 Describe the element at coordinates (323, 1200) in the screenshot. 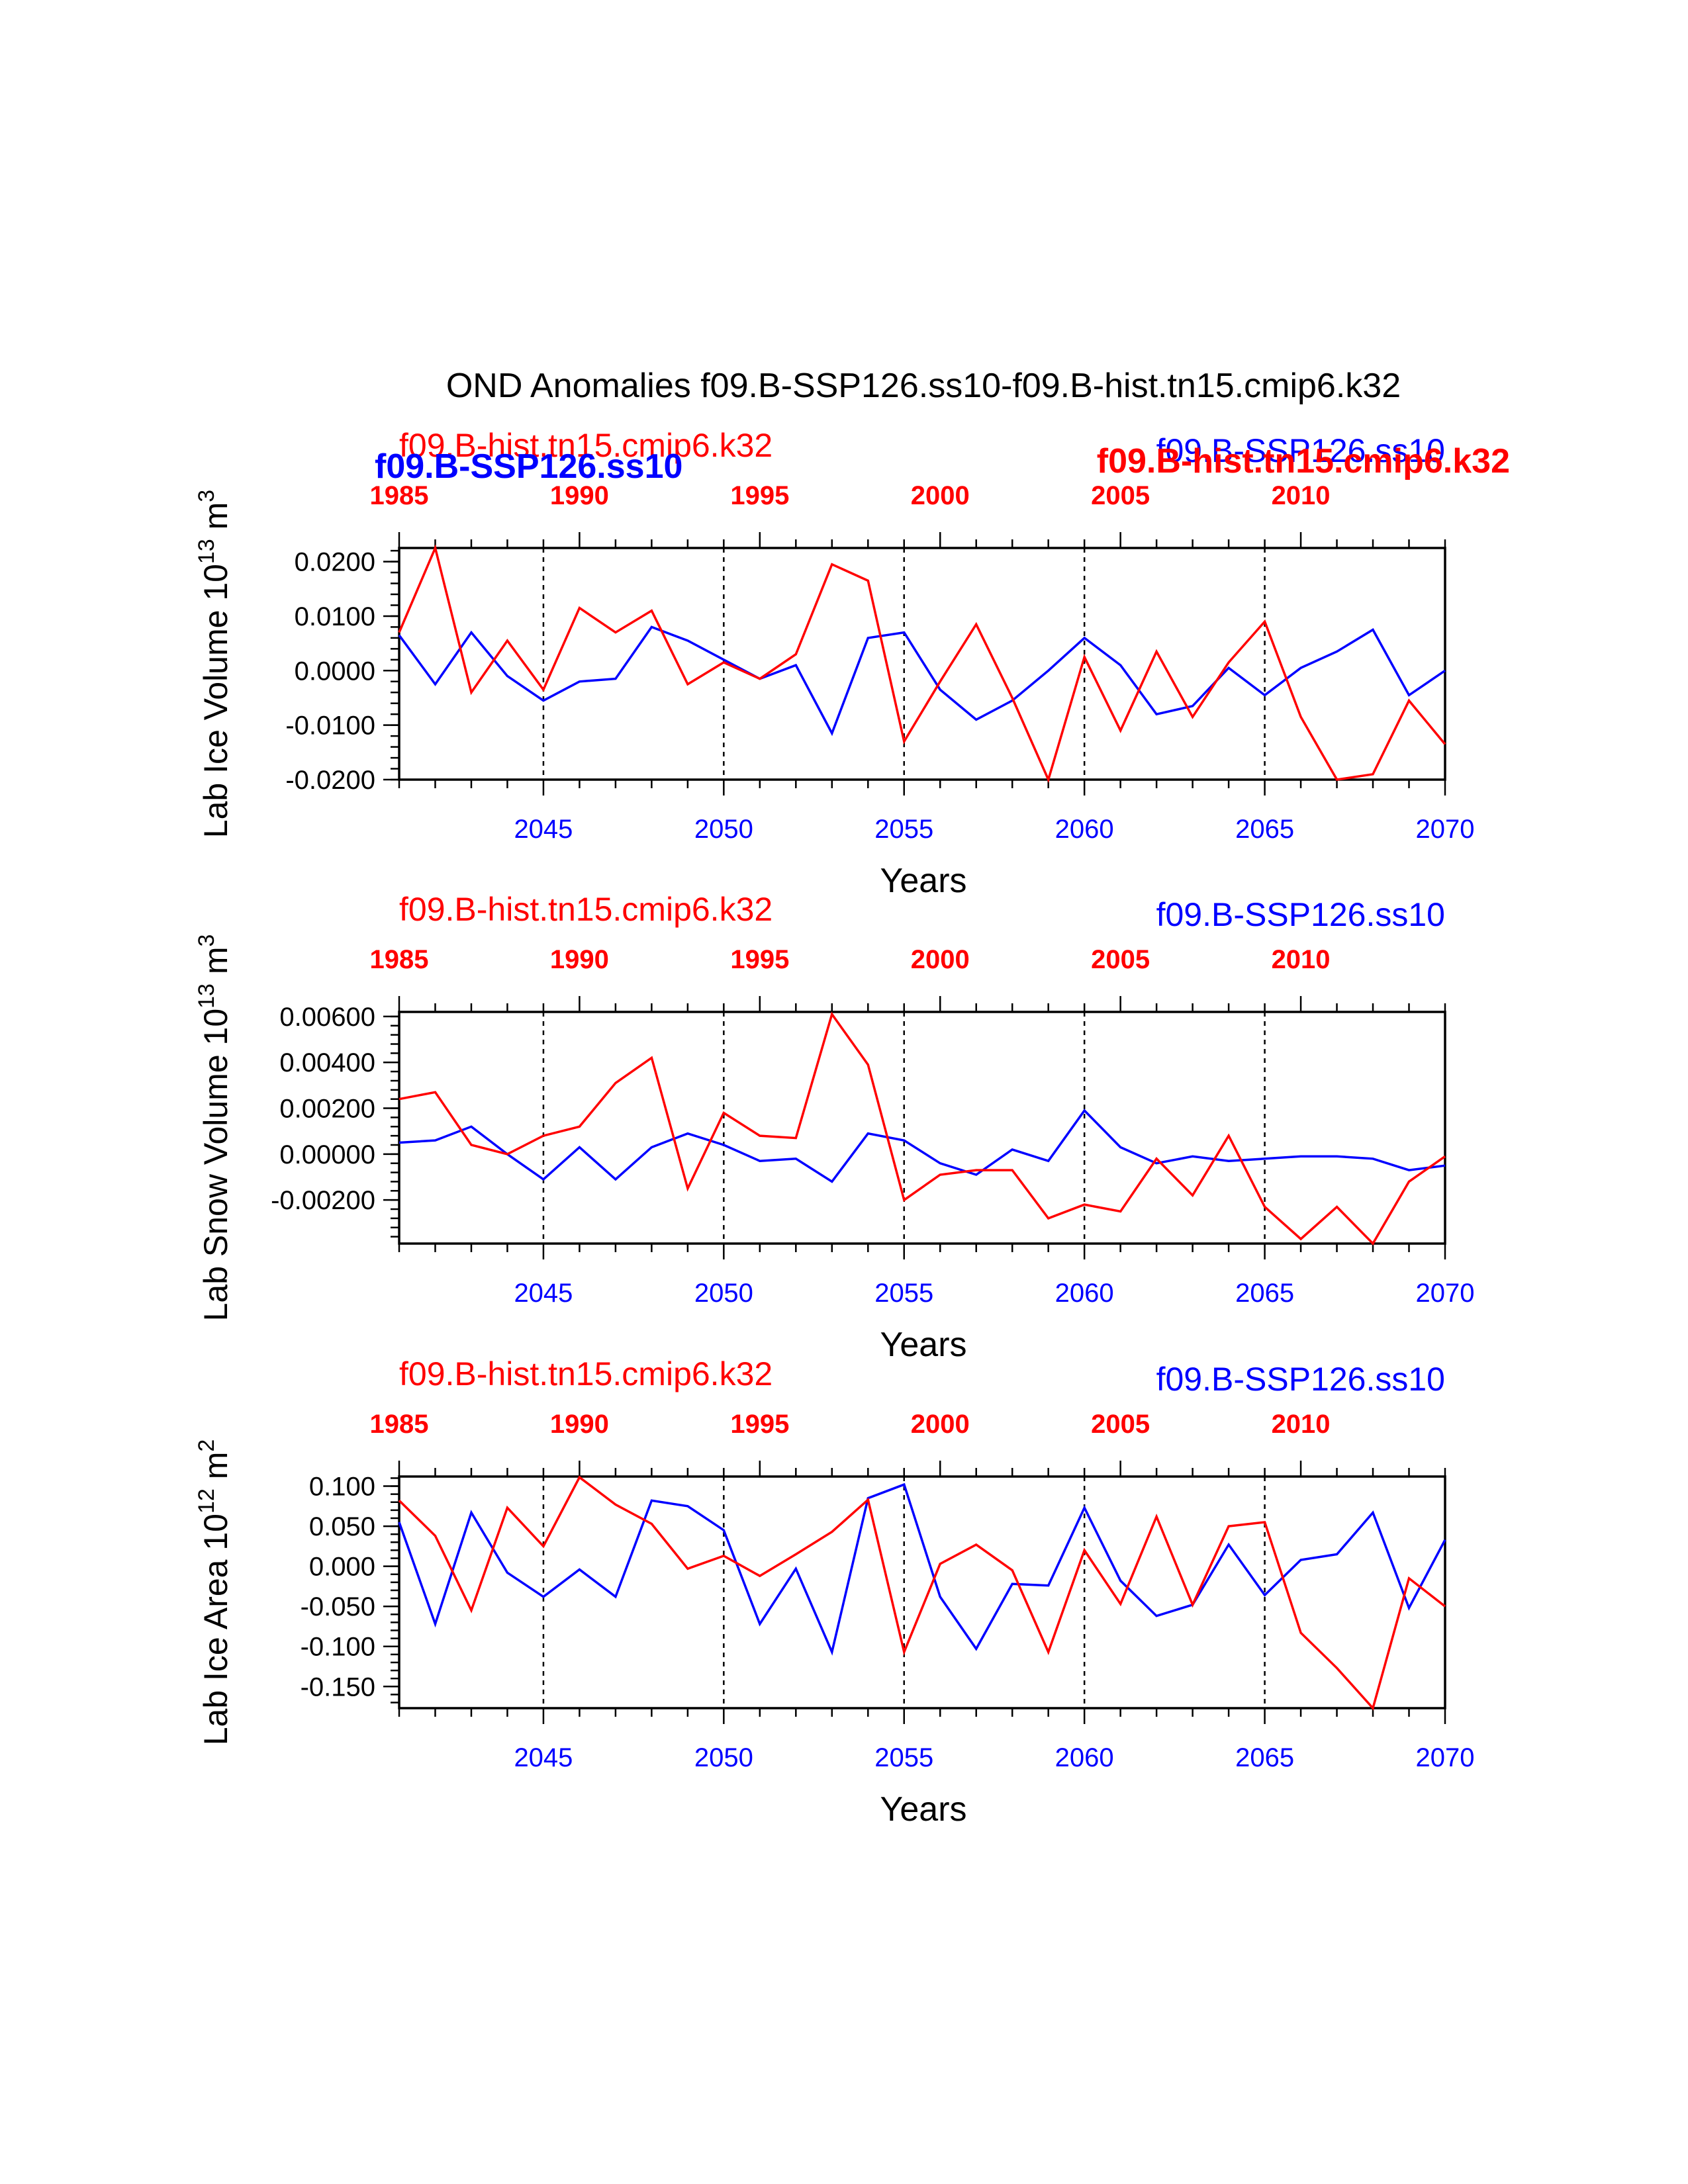

I see `y-tick-label: -0.00200` at that location.